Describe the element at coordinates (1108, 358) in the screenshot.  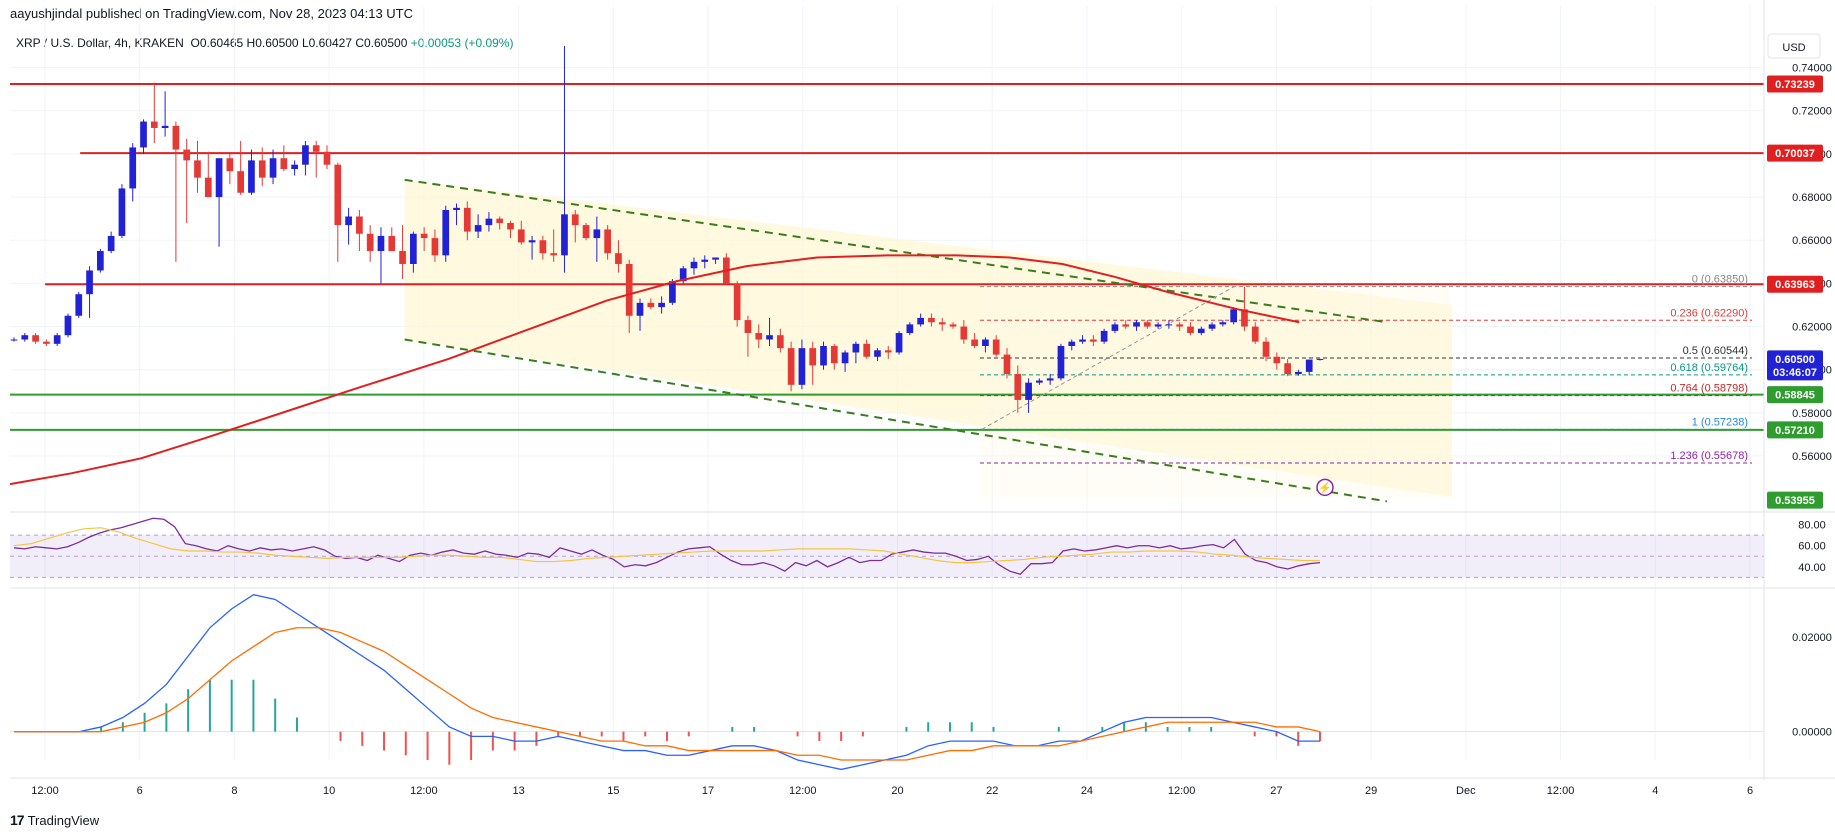
I see `fib-anchor-line` at that location.